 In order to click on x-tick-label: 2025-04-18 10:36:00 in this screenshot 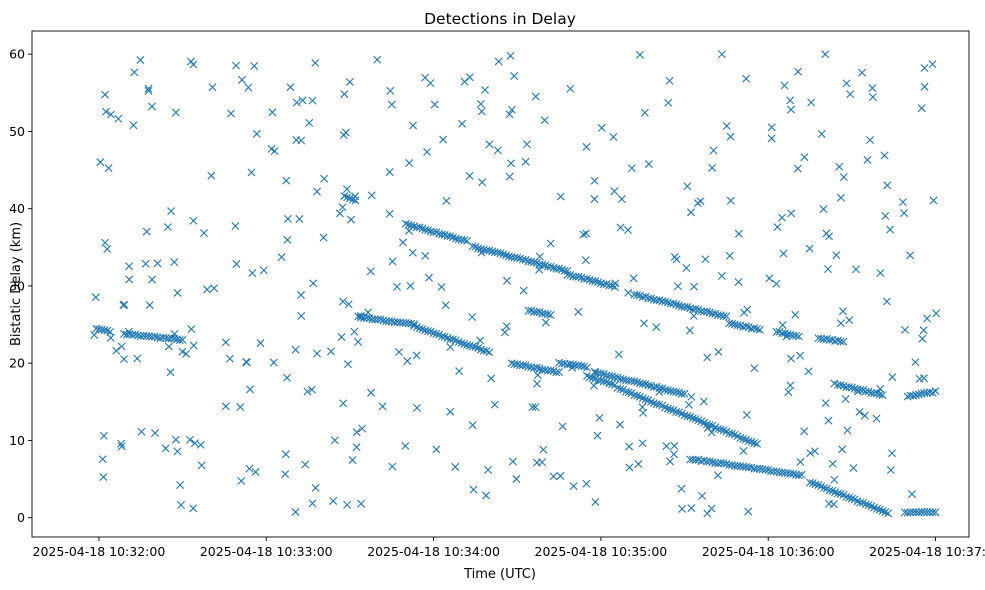, I will do `click(768, 551)`.